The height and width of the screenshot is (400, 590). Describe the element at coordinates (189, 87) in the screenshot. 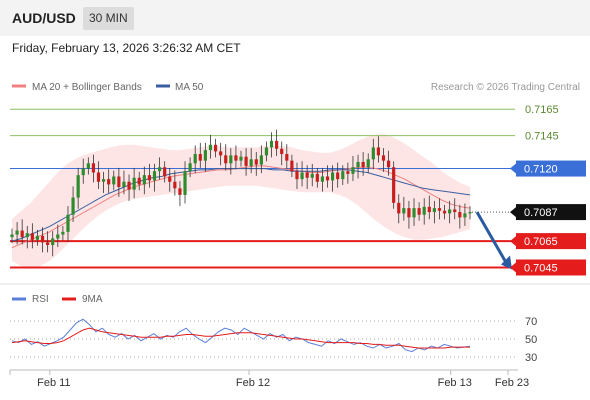

I see `ma50-legend-label: MA 50` at that location.